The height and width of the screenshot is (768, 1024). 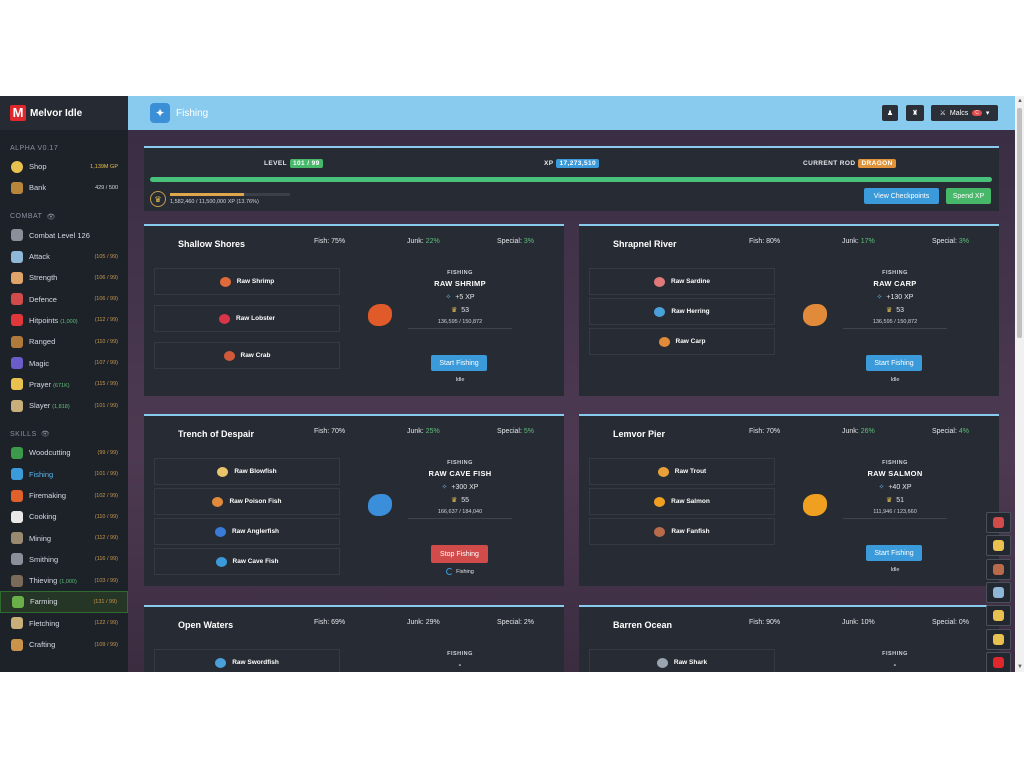 I want to click on fish-select-button: Raw Anglerfish, so click(x=247, y=531).